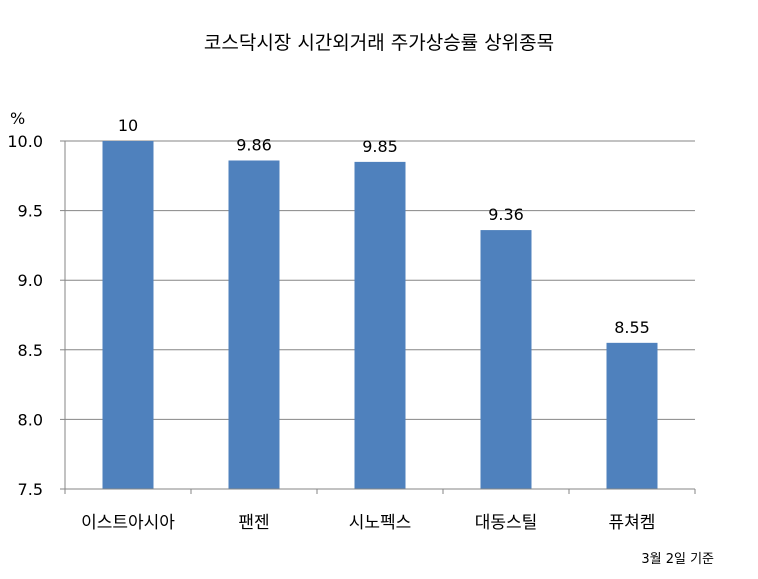 This screenshot has height=579, width=758. Describe the element at coordinates (506, 214) in the screenshot. I see `data-label: 9.36` at that location.